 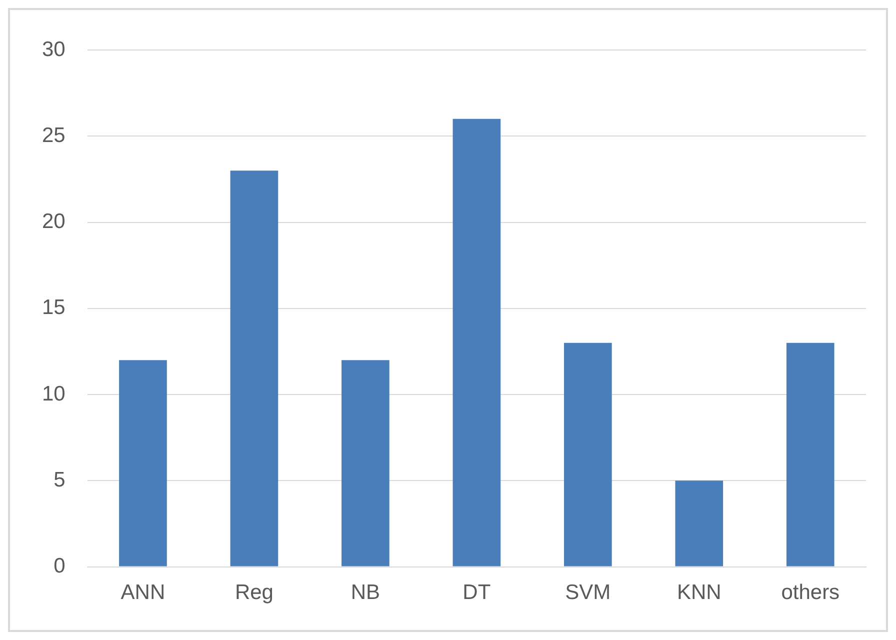 What do you see at coordinates (54, 135) in the screenshot?
I see `y-tick-label: 25` at bounding box center [54, 135].